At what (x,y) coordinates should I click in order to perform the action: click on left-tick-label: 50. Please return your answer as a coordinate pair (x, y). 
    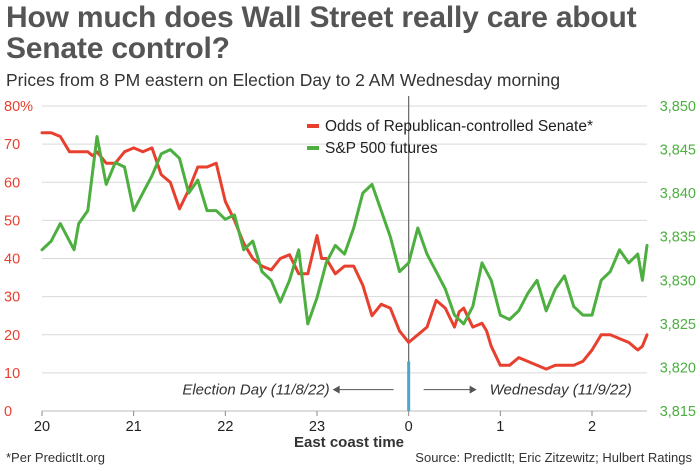
    Looking at the image, I should click on (12, 221).